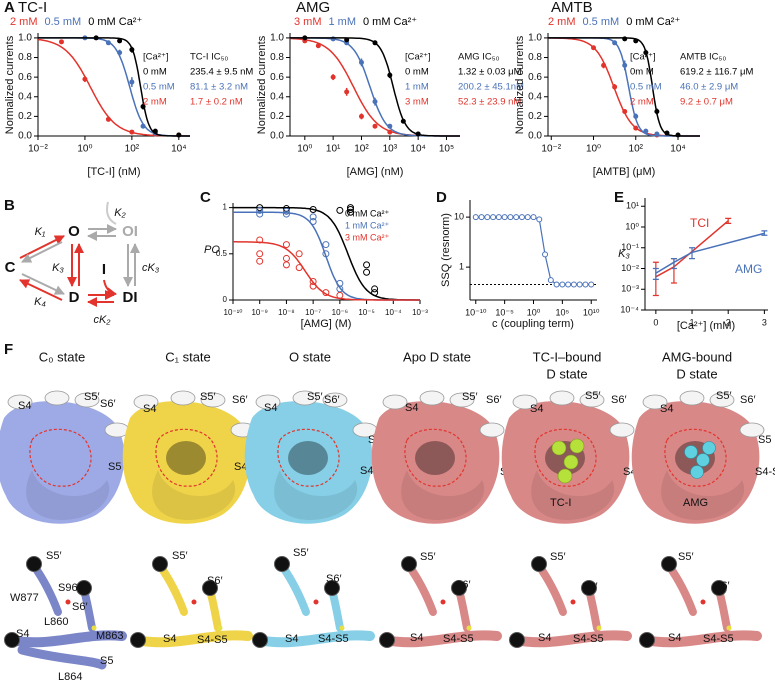 This screenshot has height=682, width=775. I want to click on pocket, so click(435, 458).